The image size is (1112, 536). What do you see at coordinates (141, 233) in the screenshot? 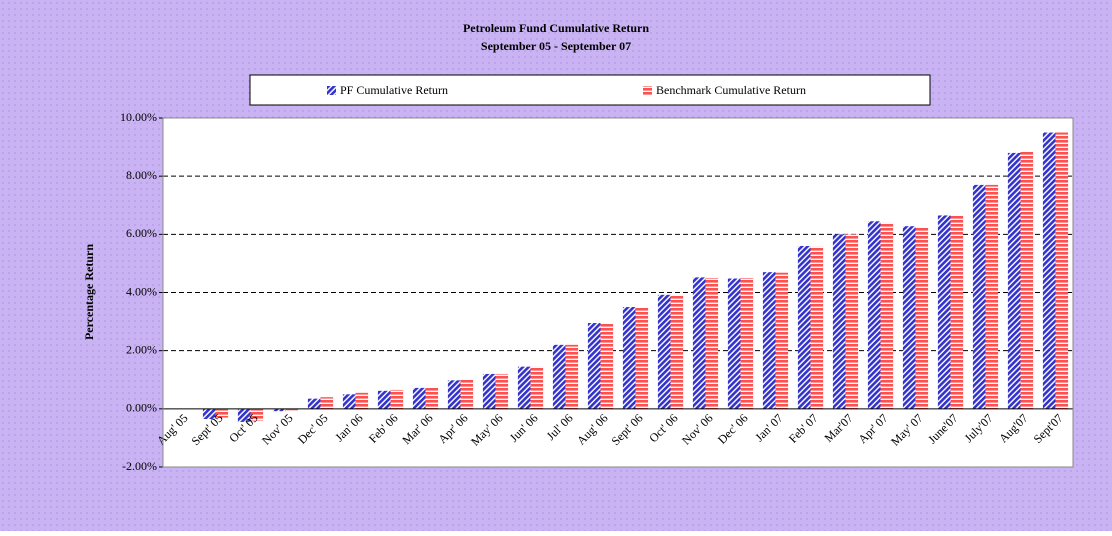
I see `y-tick-label: 6.00%` at bounding box center [141, 233].